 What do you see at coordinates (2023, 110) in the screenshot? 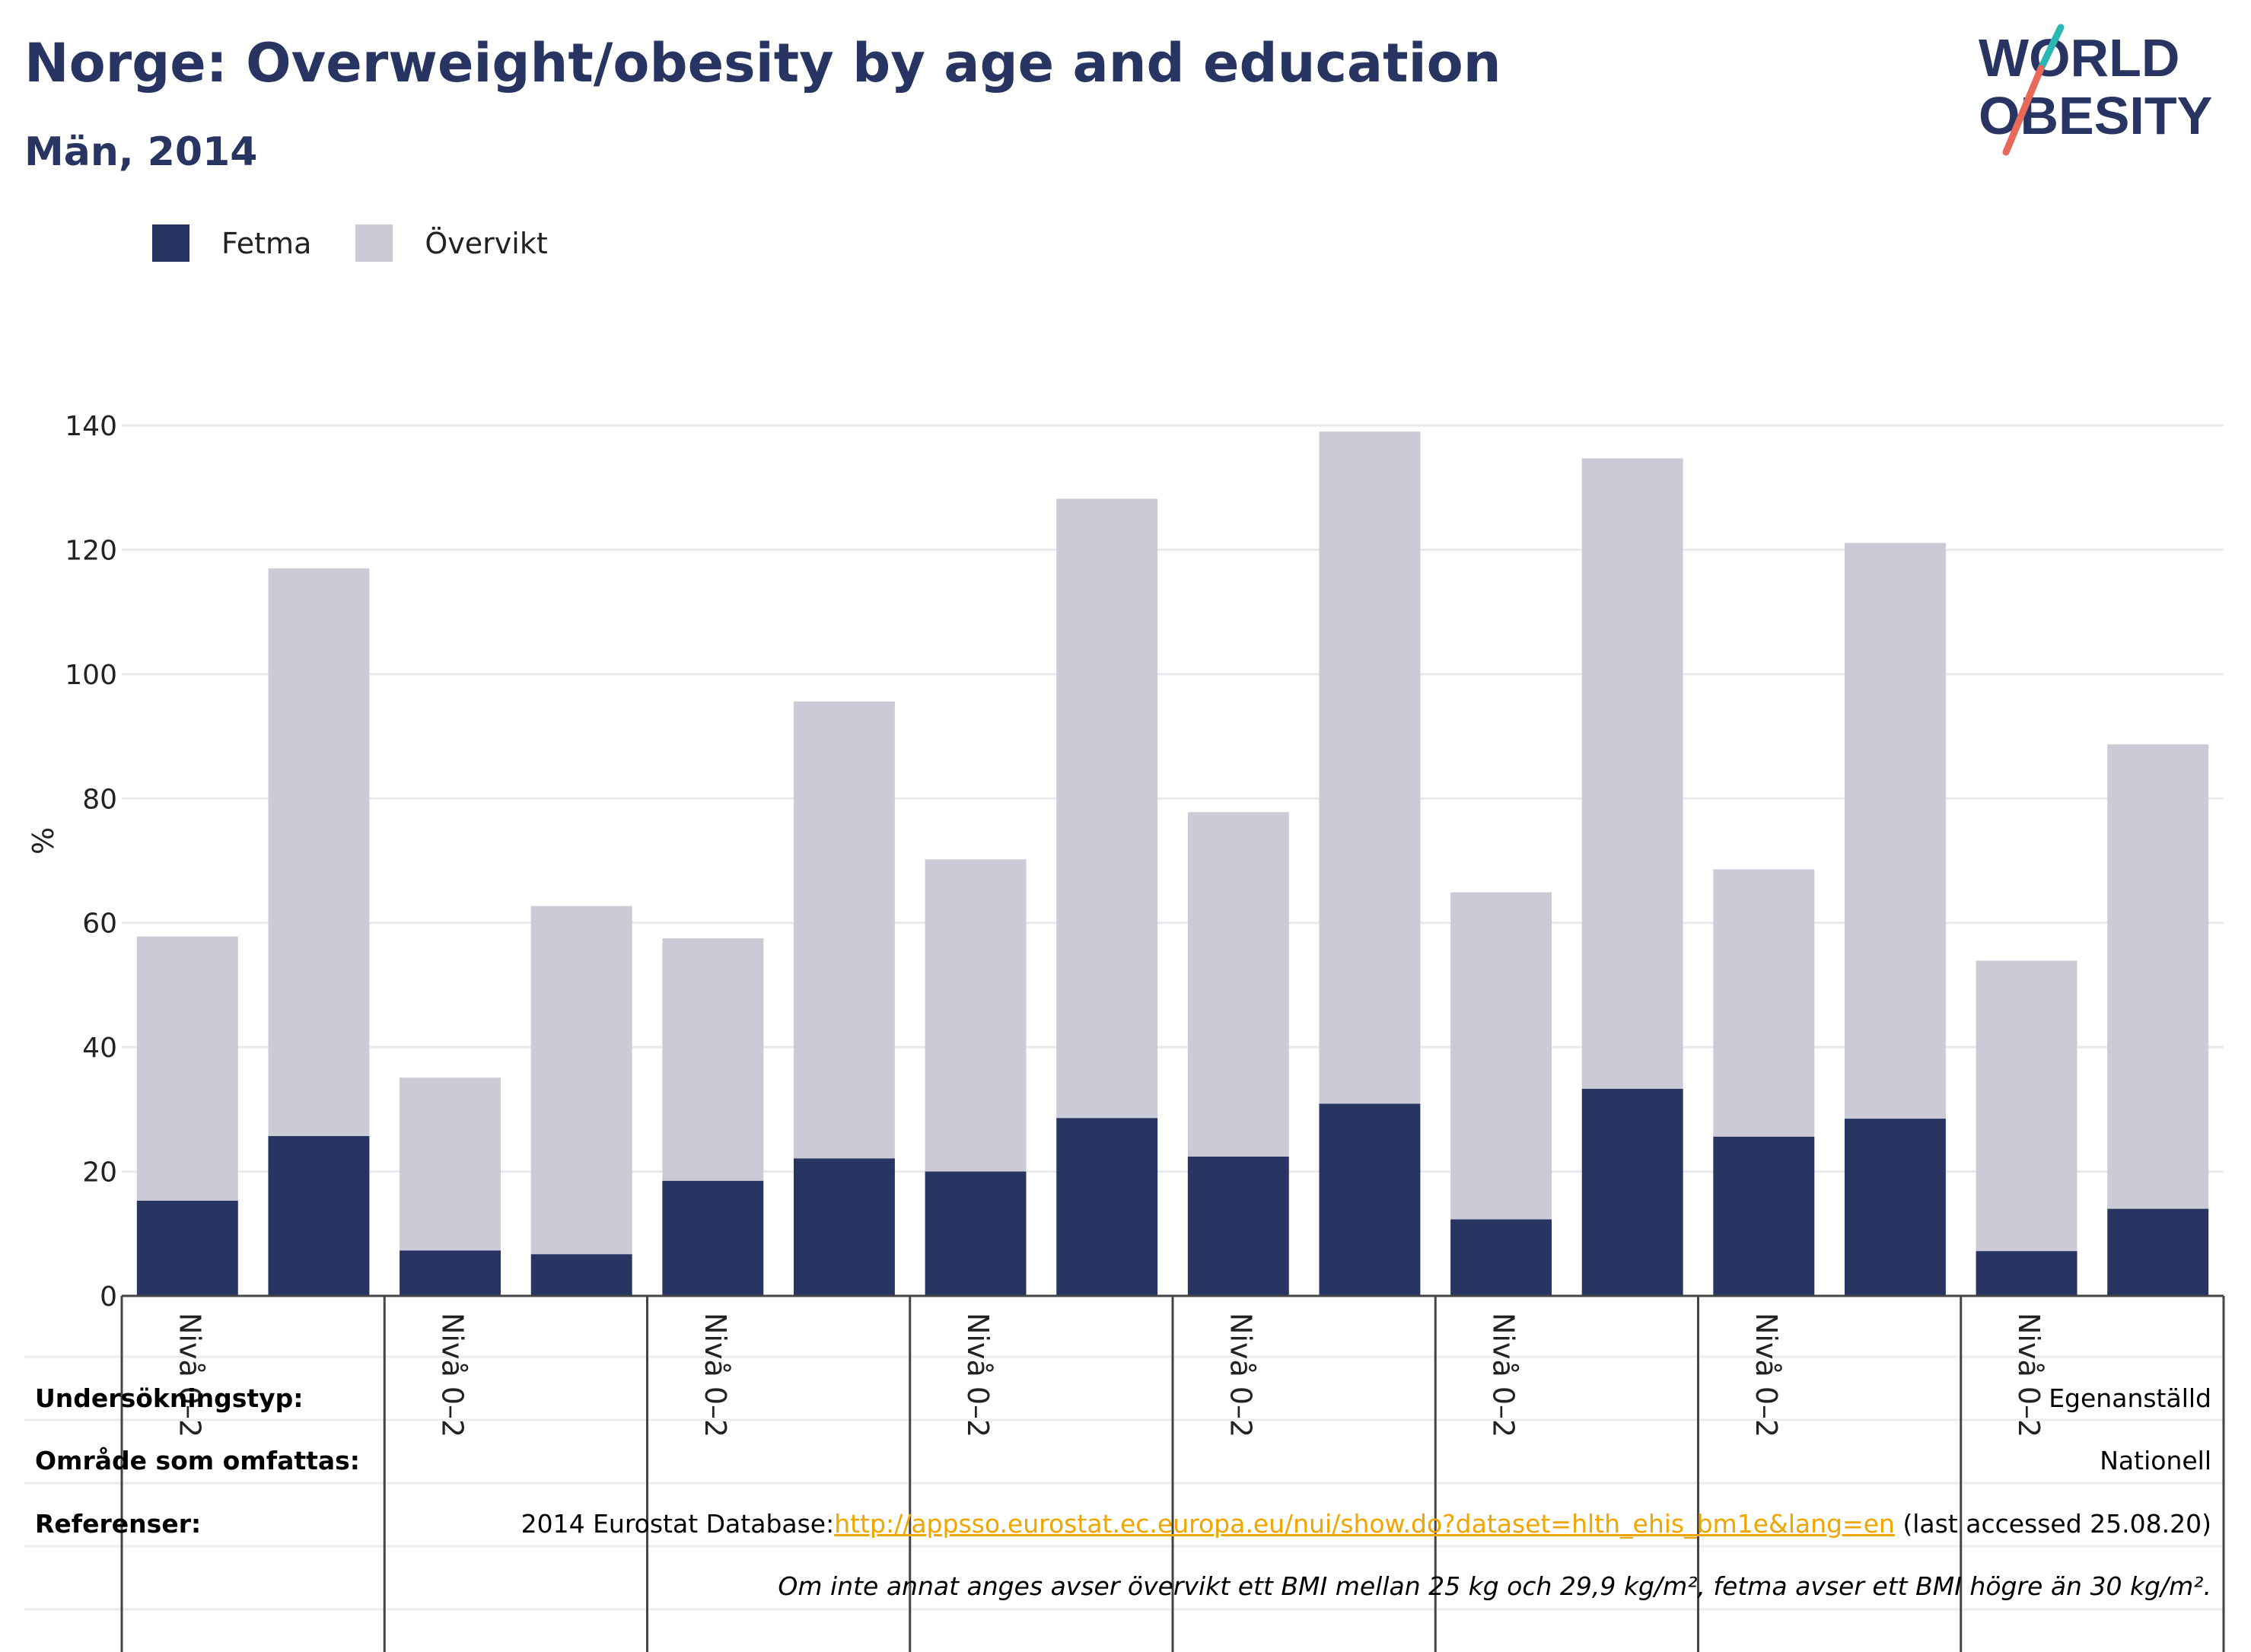
I see `logo-slash-red` at bounding box center [2023, 110].